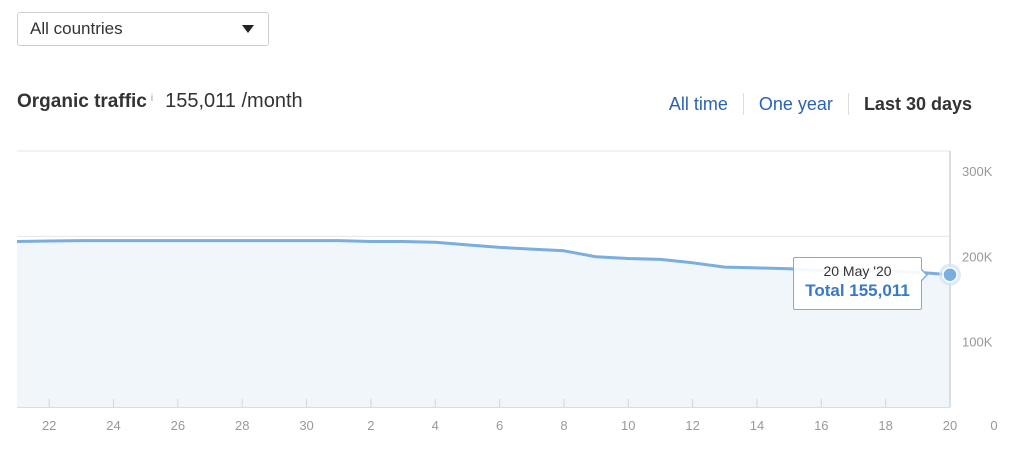 This screenshot has width=1024, height=456. I want to click on chart-header: Organic traffic i 155,011 /month, so click(160, 101).